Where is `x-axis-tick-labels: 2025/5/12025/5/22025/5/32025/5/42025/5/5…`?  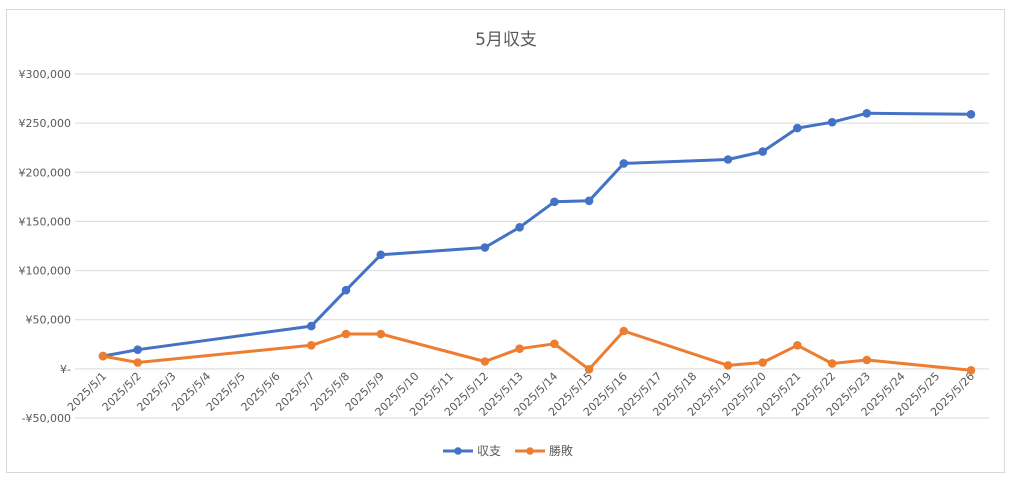
x-axis-tick-labels: 2025/5/12025/5/22025/5/32025/5/42025/5/5… is located at coordinates (521, 394).